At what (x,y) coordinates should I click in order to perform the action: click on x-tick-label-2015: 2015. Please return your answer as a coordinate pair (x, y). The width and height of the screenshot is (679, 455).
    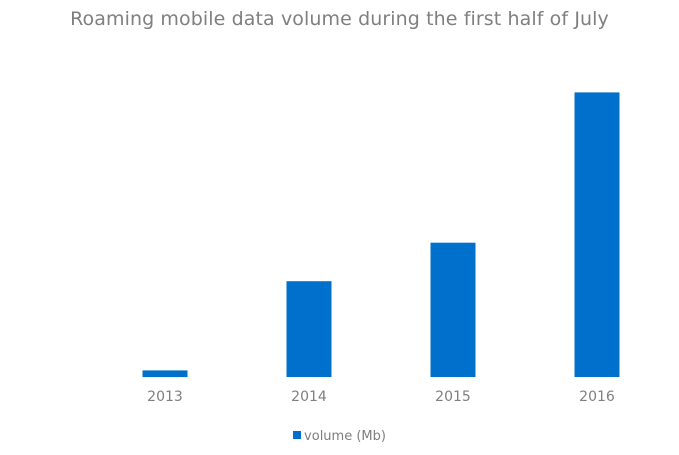
    Looking at the image, I should click on (453, 397).